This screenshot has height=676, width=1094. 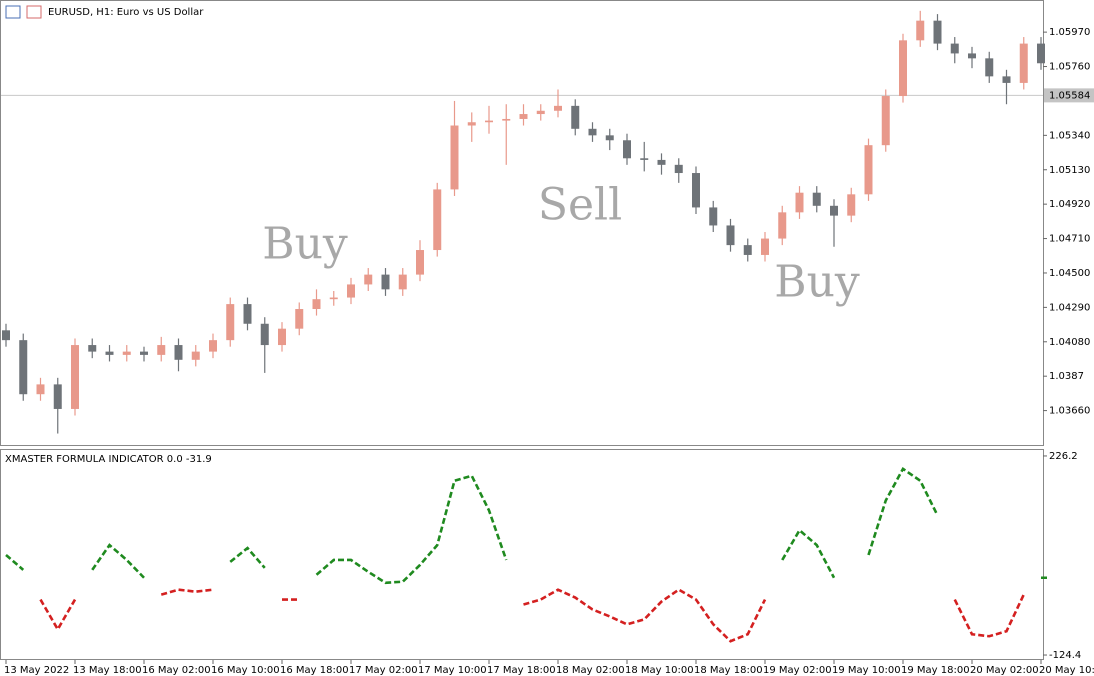 What do you see at coordinates (1069, 411) in the screenshot?
I see `y-tick-label: 1.03660` at bounding box center [1069, 411].